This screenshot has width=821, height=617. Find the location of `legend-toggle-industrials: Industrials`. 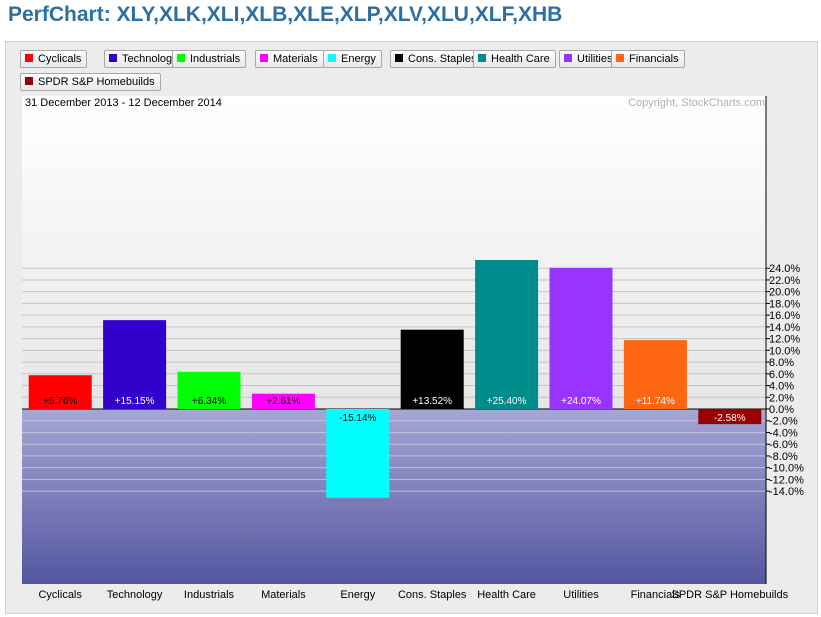

legend-toggle-industrials: Industrials is located at coordinates (209, 59).